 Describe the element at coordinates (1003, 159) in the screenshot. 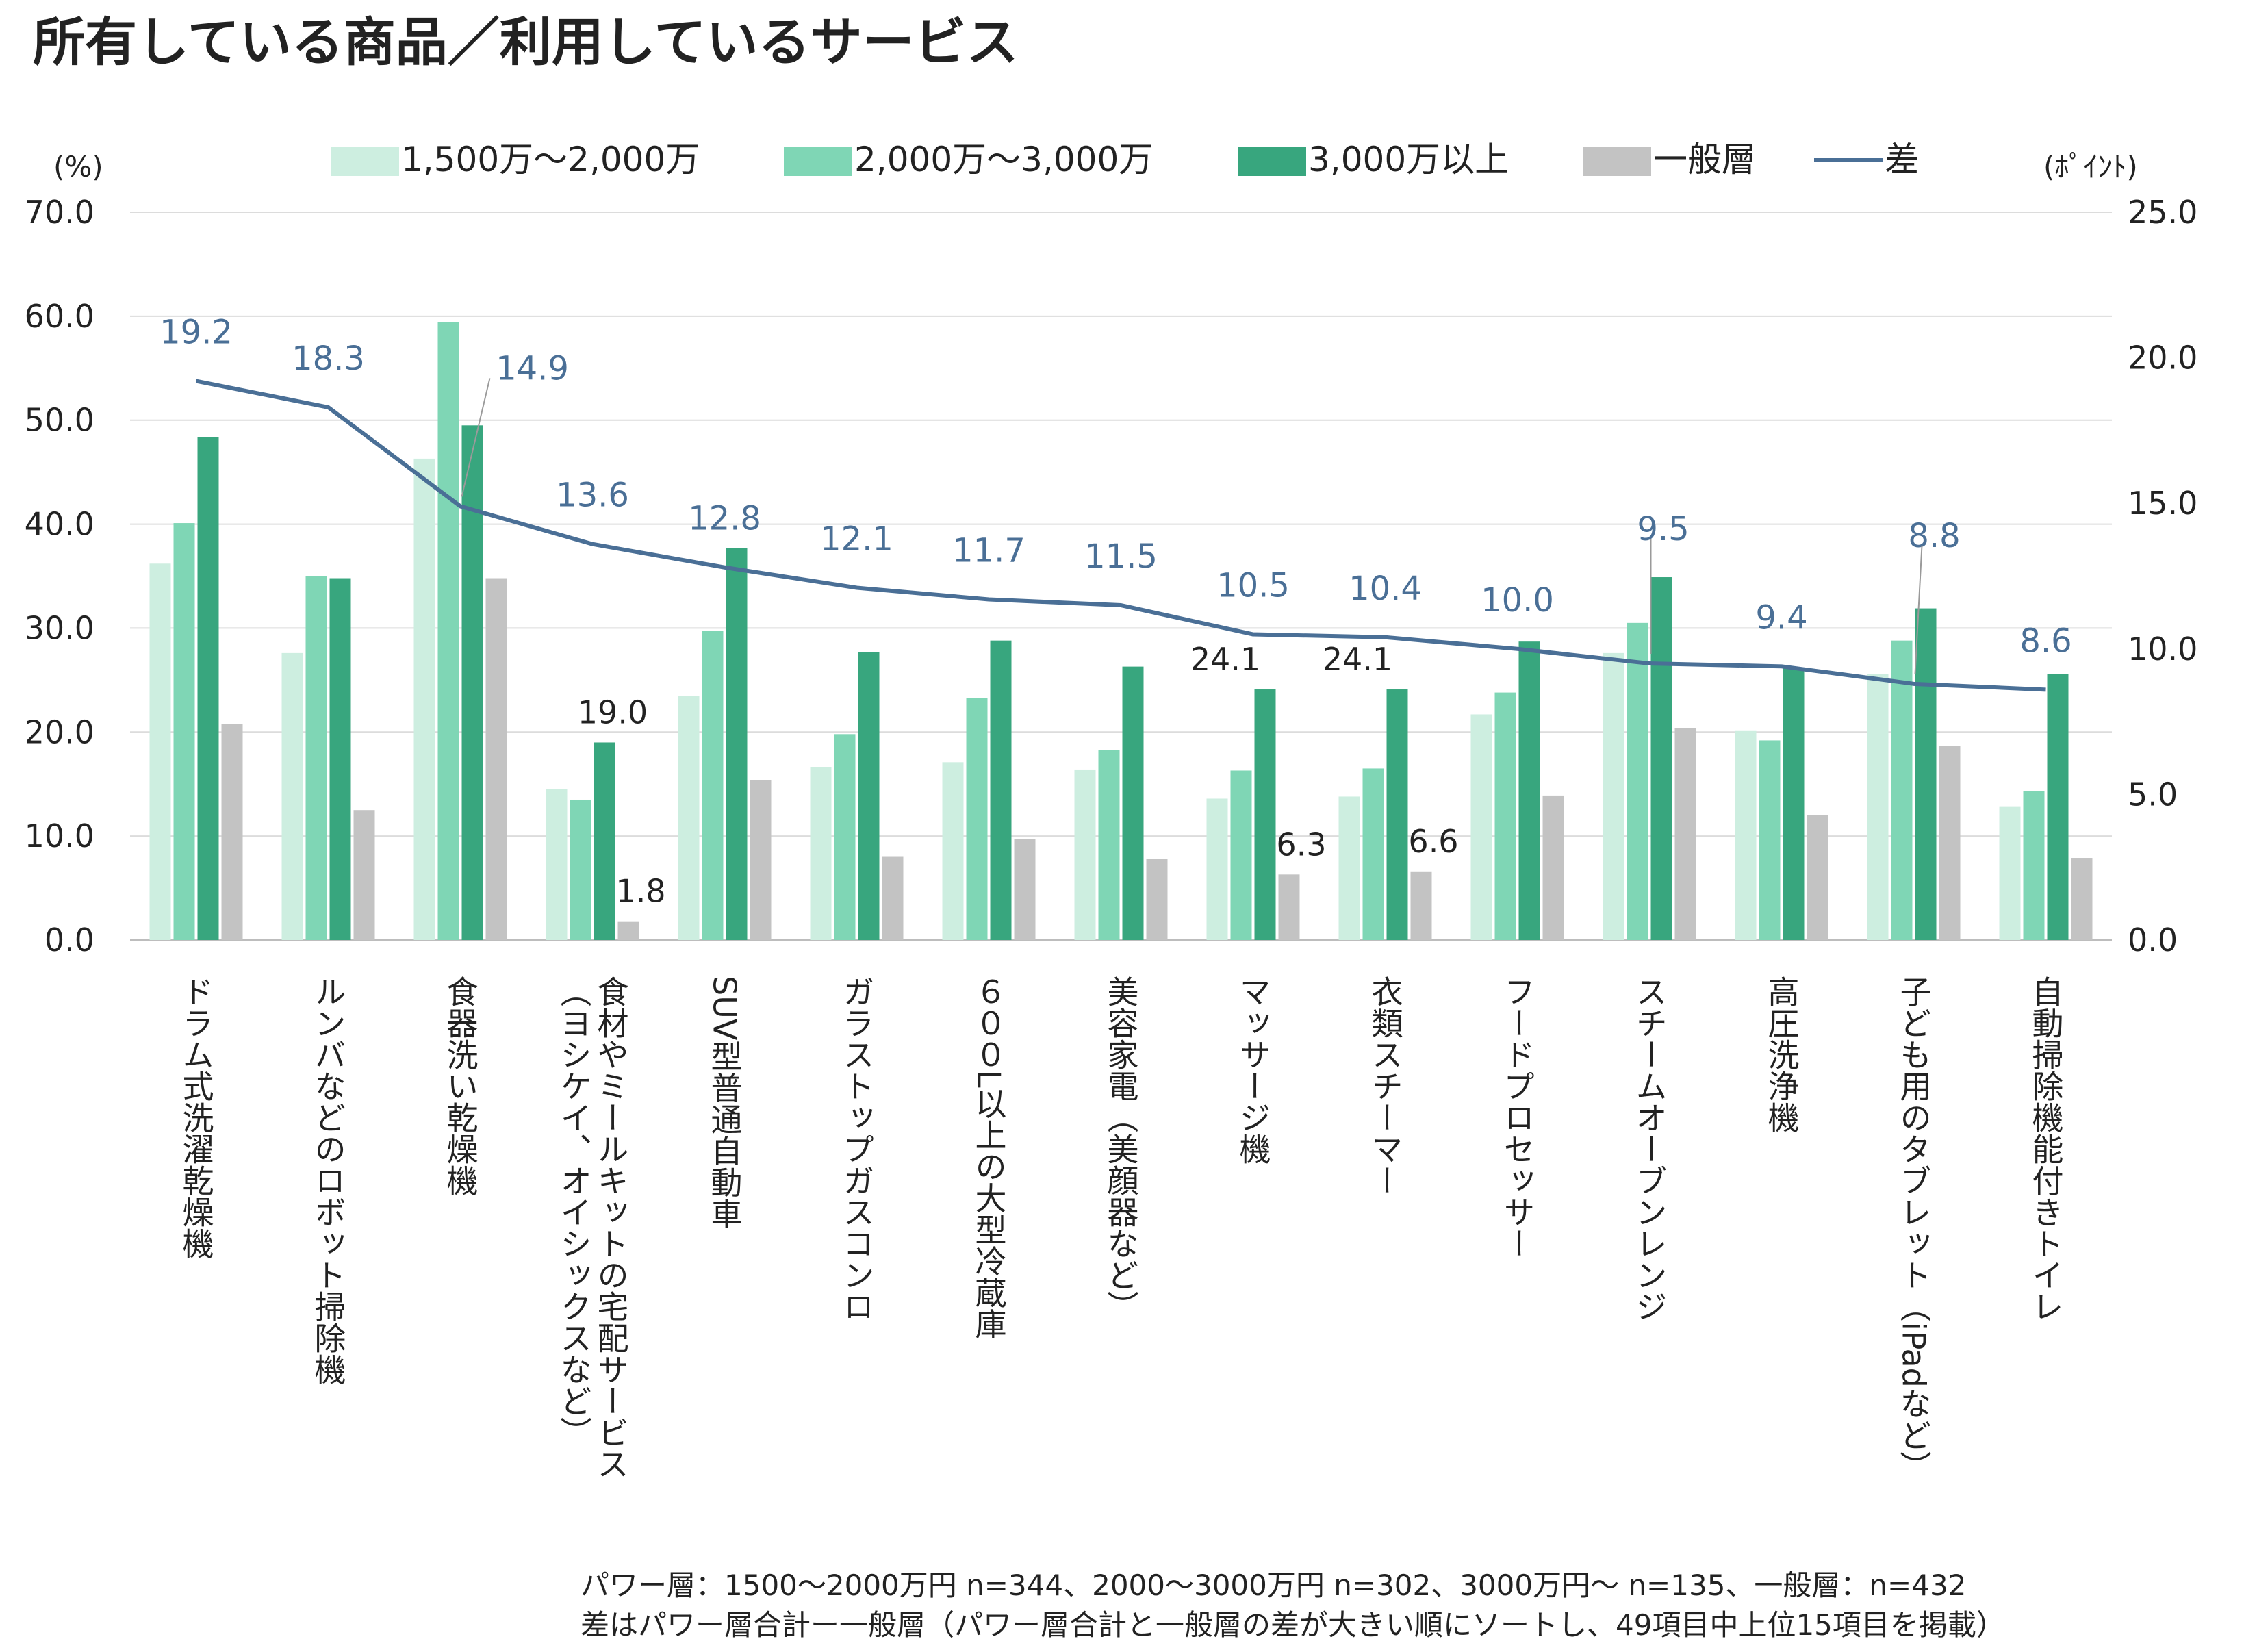

I see `legend-label: 2,000万～3,000万` at that location.